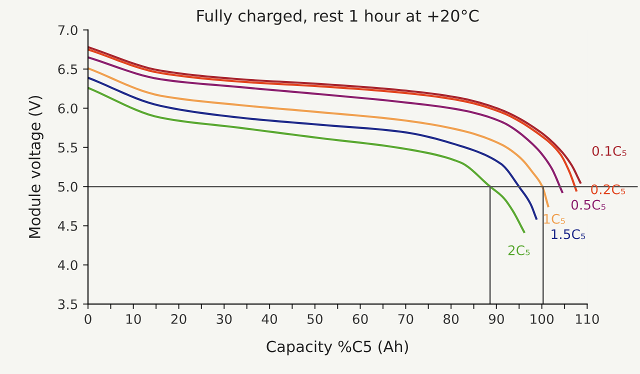 This screenshot has width=640, height=374. I want to click on y-tick-label: 3.5, so click(68, 304).